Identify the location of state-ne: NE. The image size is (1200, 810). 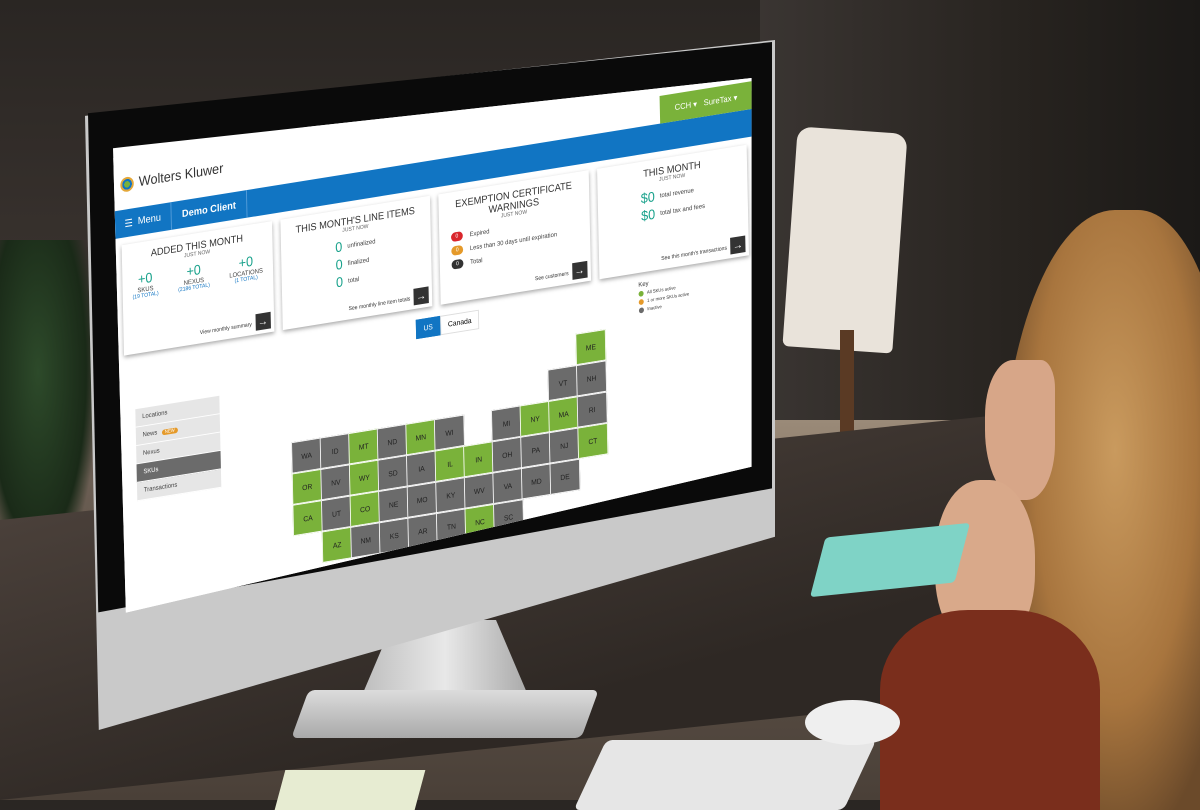
(393, 504).